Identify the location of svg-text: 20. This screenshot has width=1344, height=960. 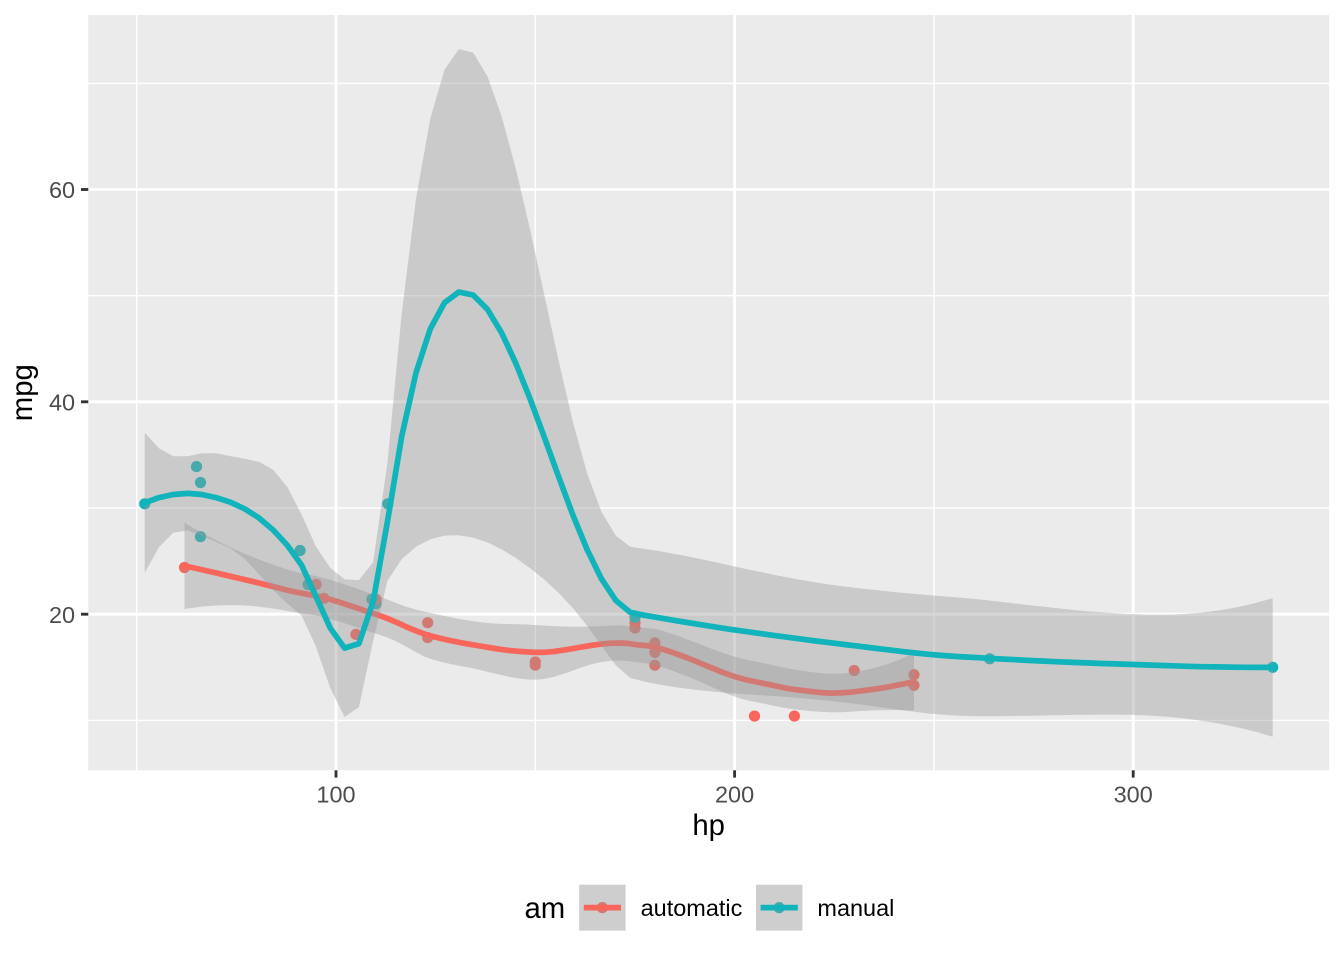
(62, 615).